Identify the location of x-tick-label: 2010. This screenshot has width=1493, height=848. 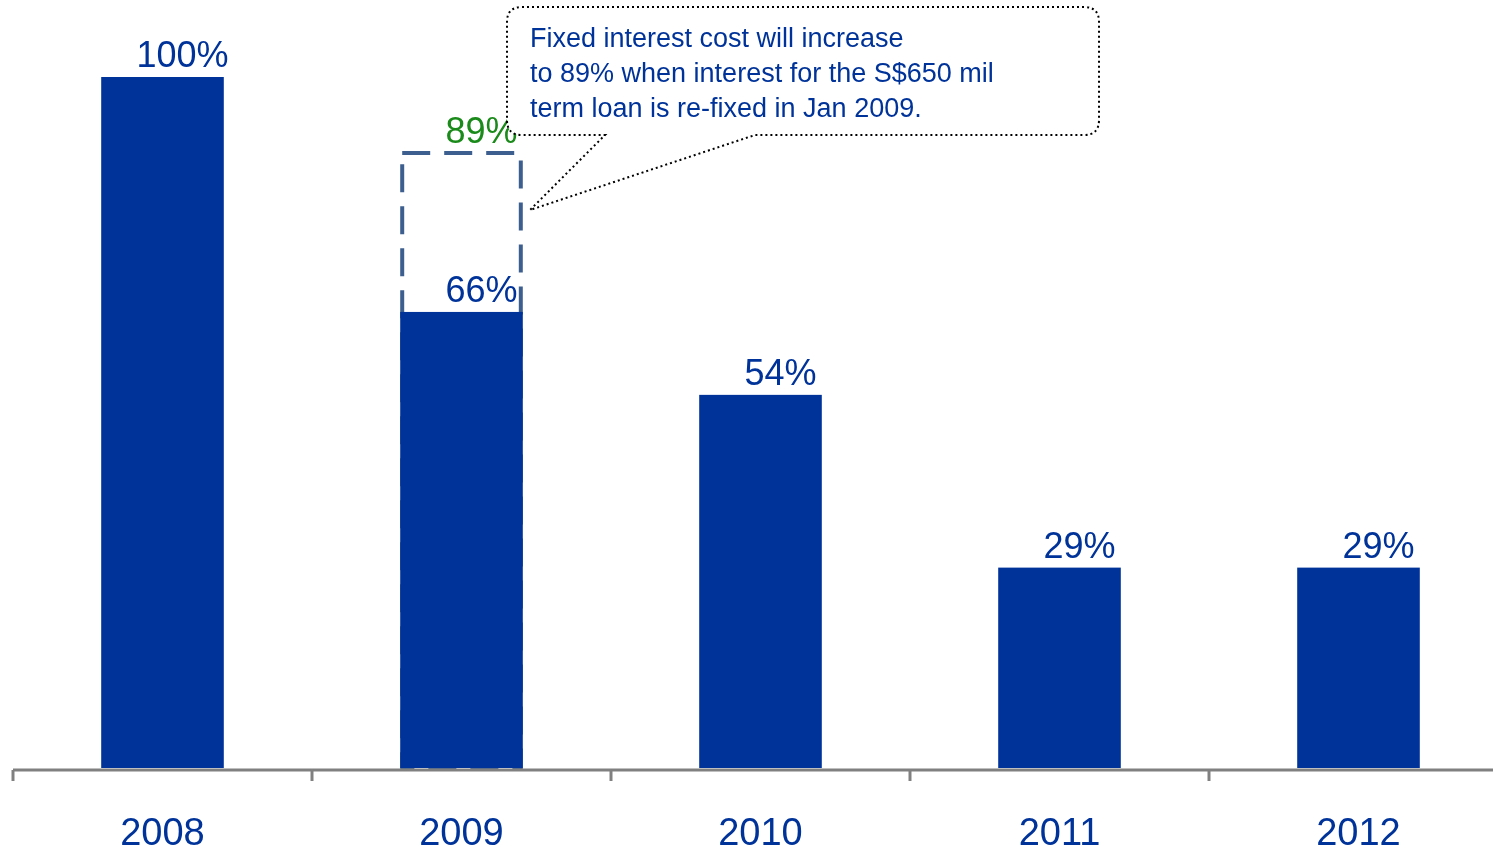
(760, 829).